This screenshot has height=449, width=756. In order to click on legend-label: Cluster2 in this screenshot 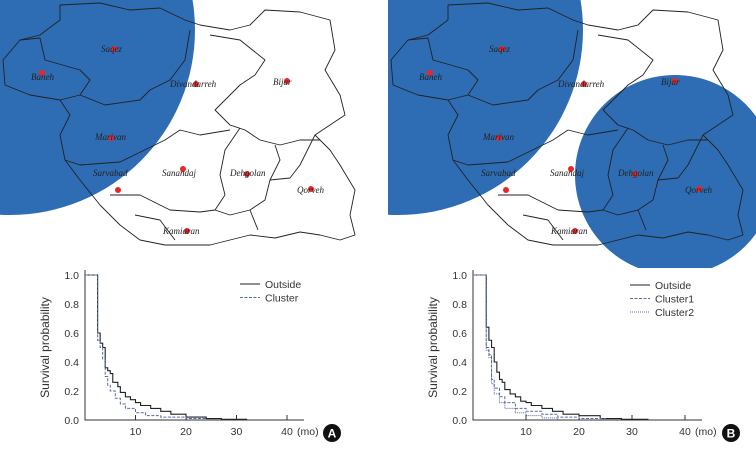, I will do `click(674, 313)`.